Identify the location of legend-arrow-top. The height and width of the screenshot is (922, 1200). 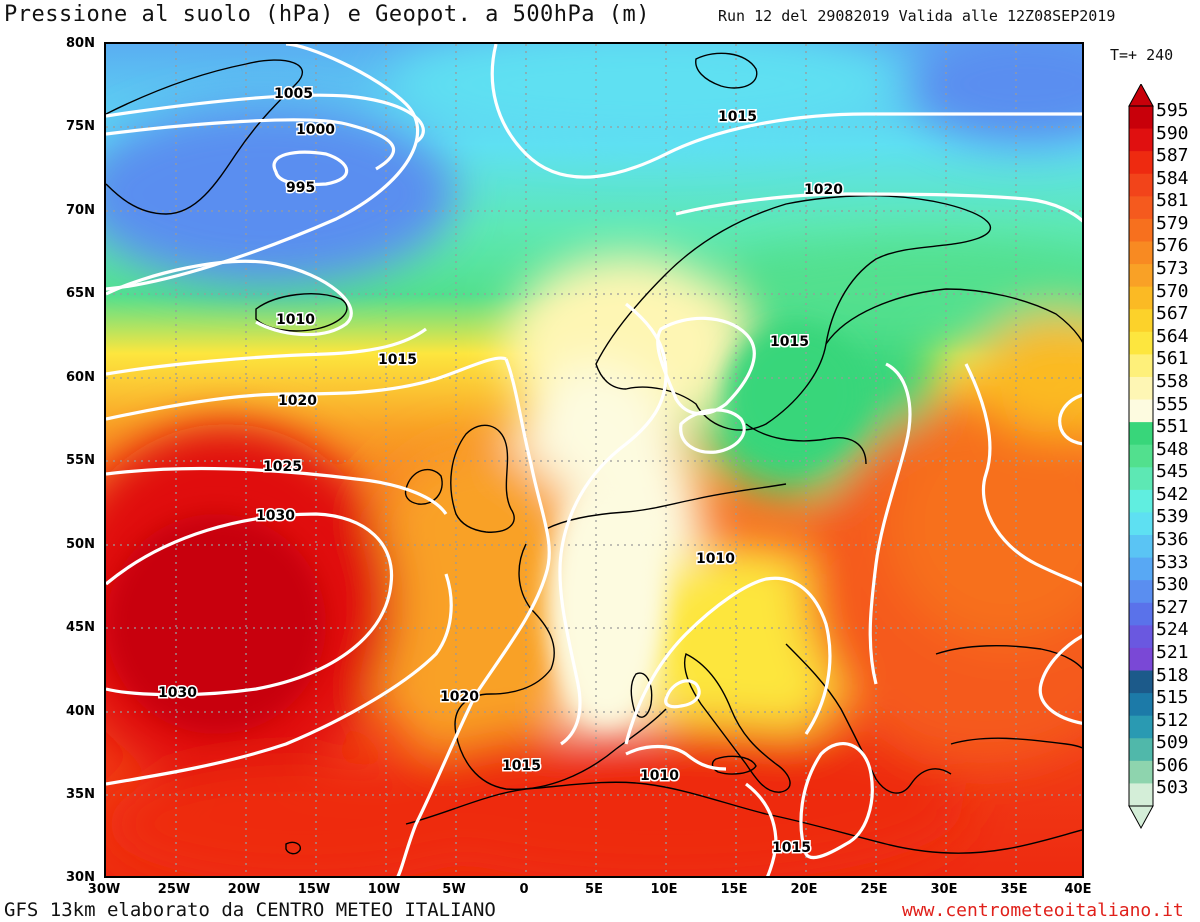
(1141, 95).